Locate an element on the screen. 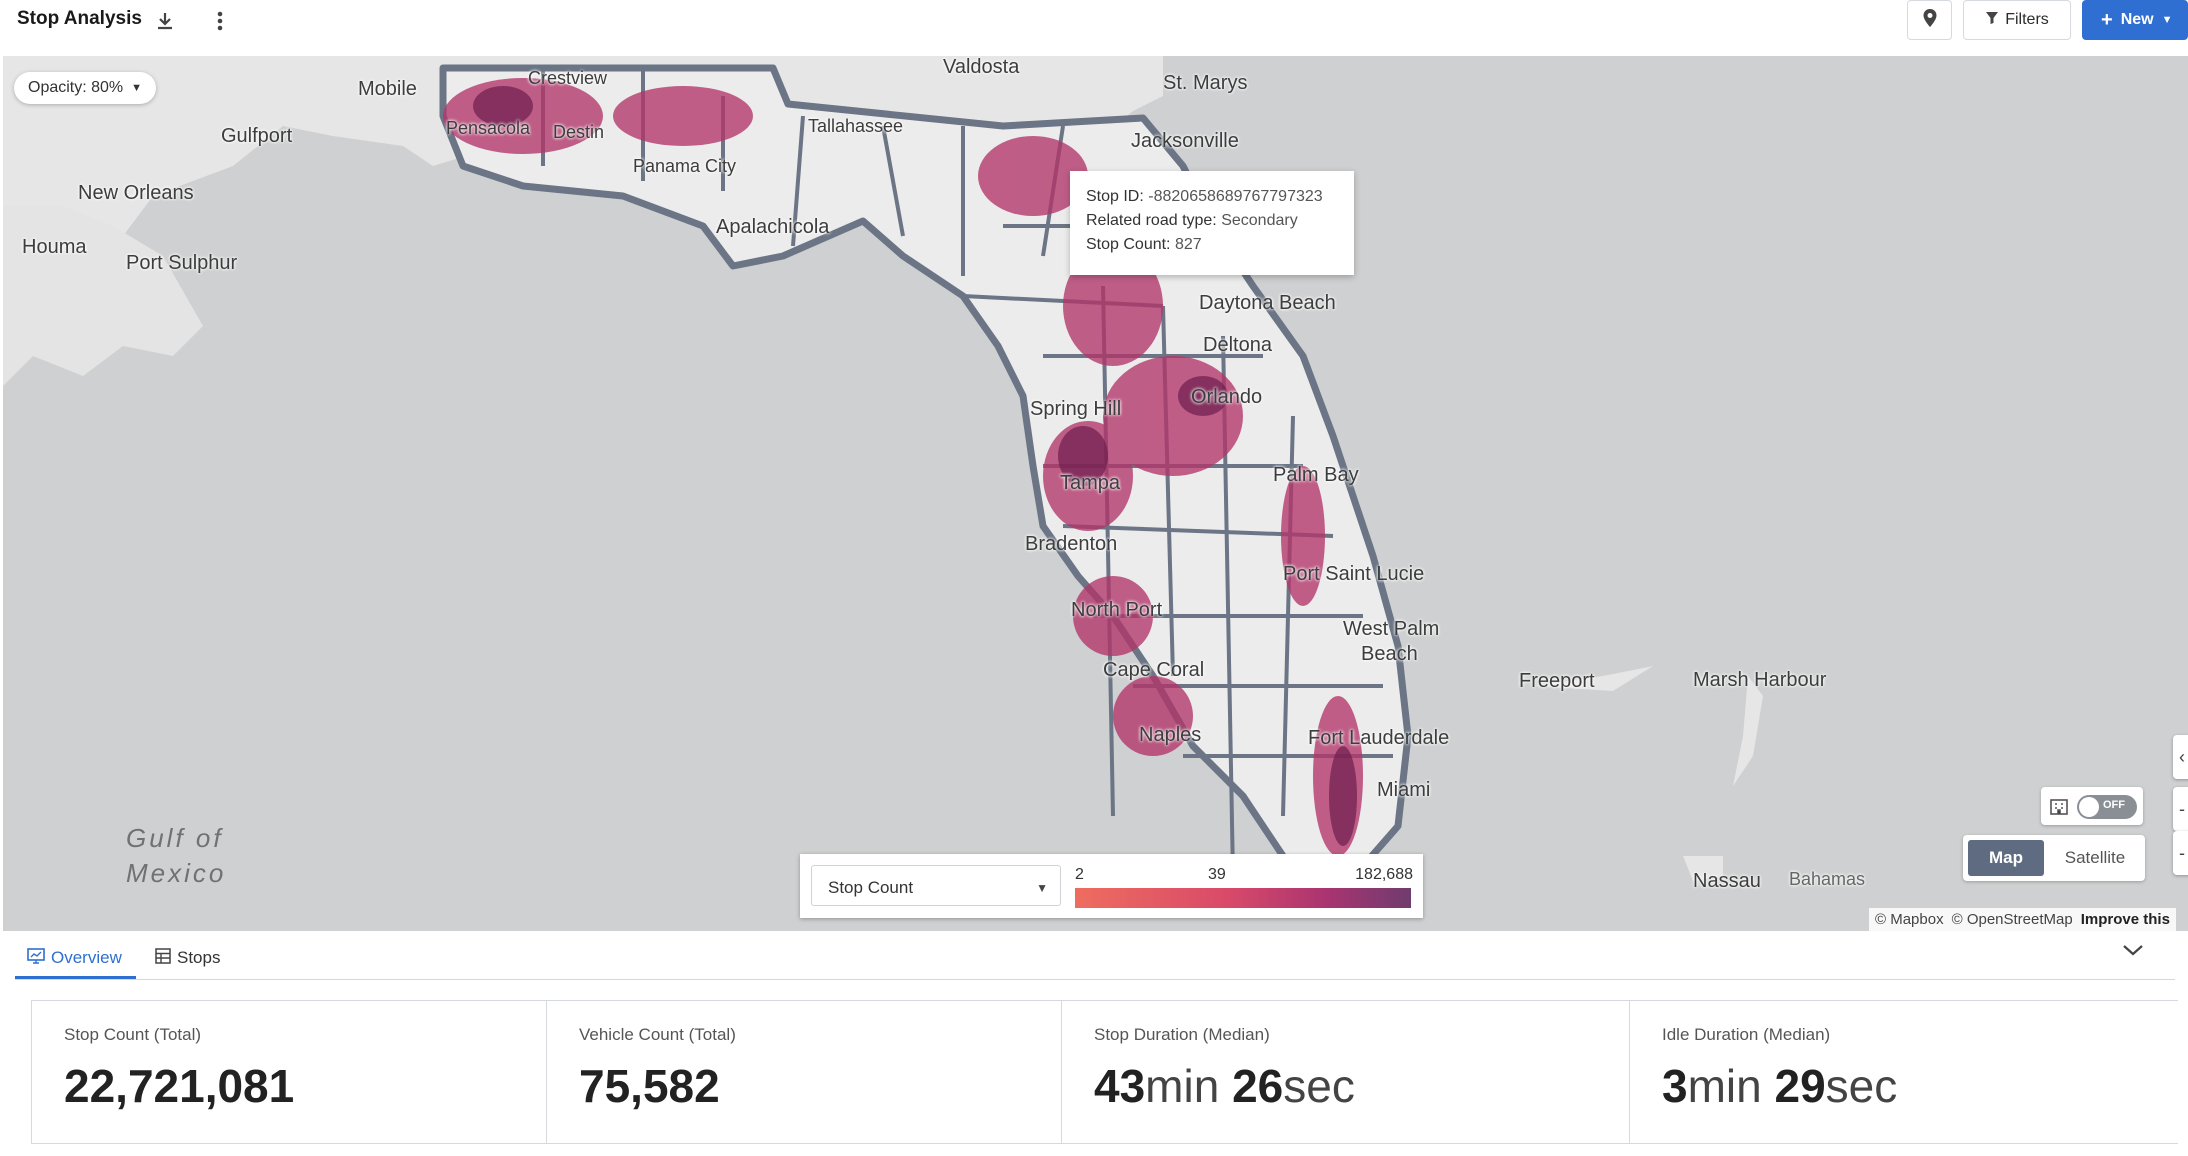 Image resolution: width=2188 pixels, height=1156 pixels. mapbox-attribution: © Mapbox is located at coordinates (1909, 919).